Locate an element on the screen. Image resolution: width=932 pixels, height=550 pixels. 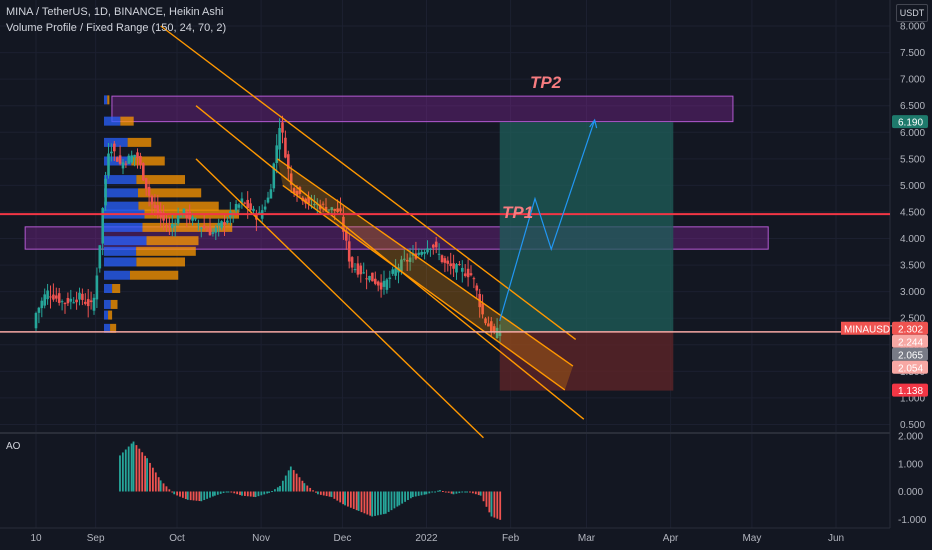
time-tick-label: Nov is located at coordinates (261, 538).